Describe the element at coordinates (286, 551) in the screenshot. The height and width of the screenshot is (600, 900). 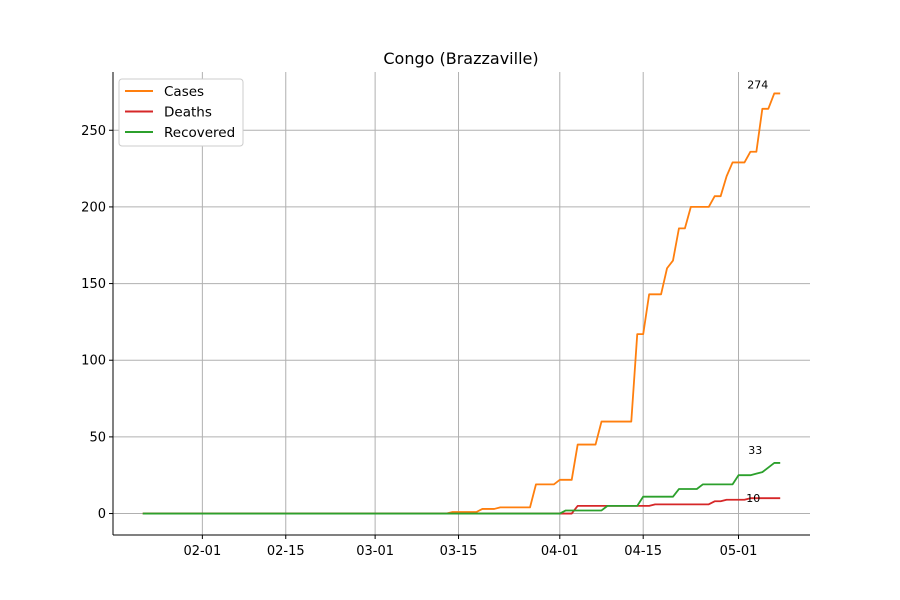
I see `x-tick-label: 02-15` at that location.